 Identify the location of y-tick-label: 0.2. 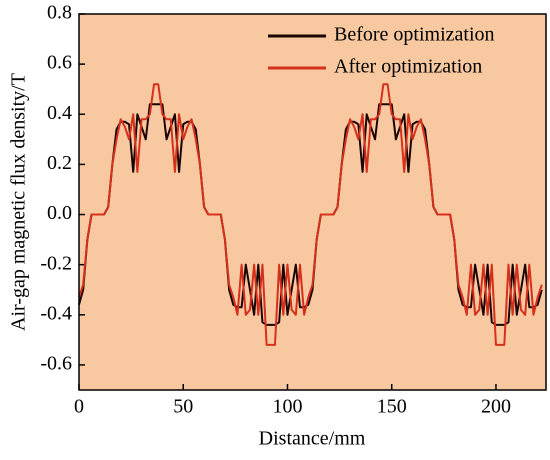
(59, 163).